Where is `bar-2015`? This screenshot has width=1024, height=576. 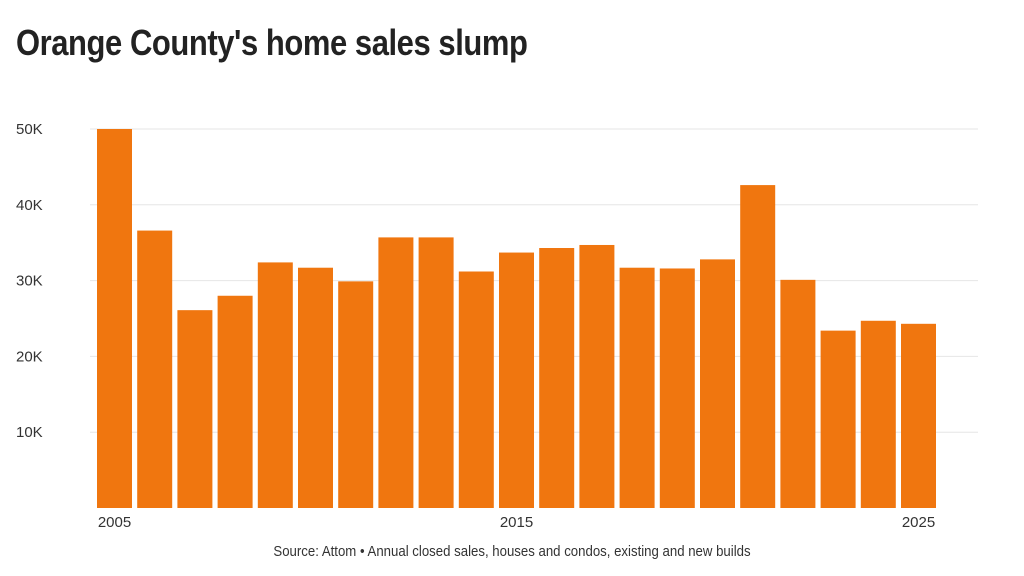
bar-2015 is located at coordinates (516, 380).